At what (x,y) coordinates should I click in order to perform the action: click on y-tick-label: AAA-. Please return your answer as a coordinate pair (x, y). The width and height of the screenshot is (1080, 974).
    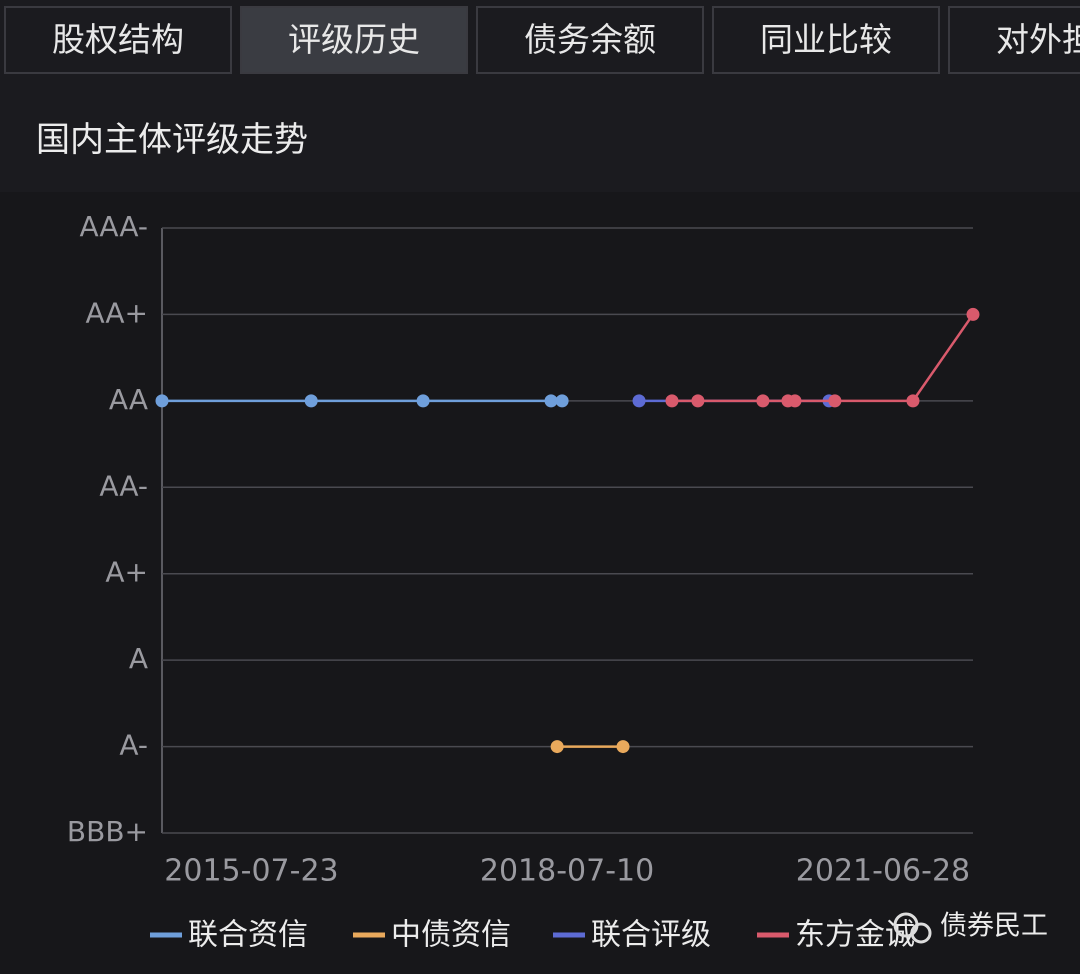
    Looking at the image, I should click on (113, 226).